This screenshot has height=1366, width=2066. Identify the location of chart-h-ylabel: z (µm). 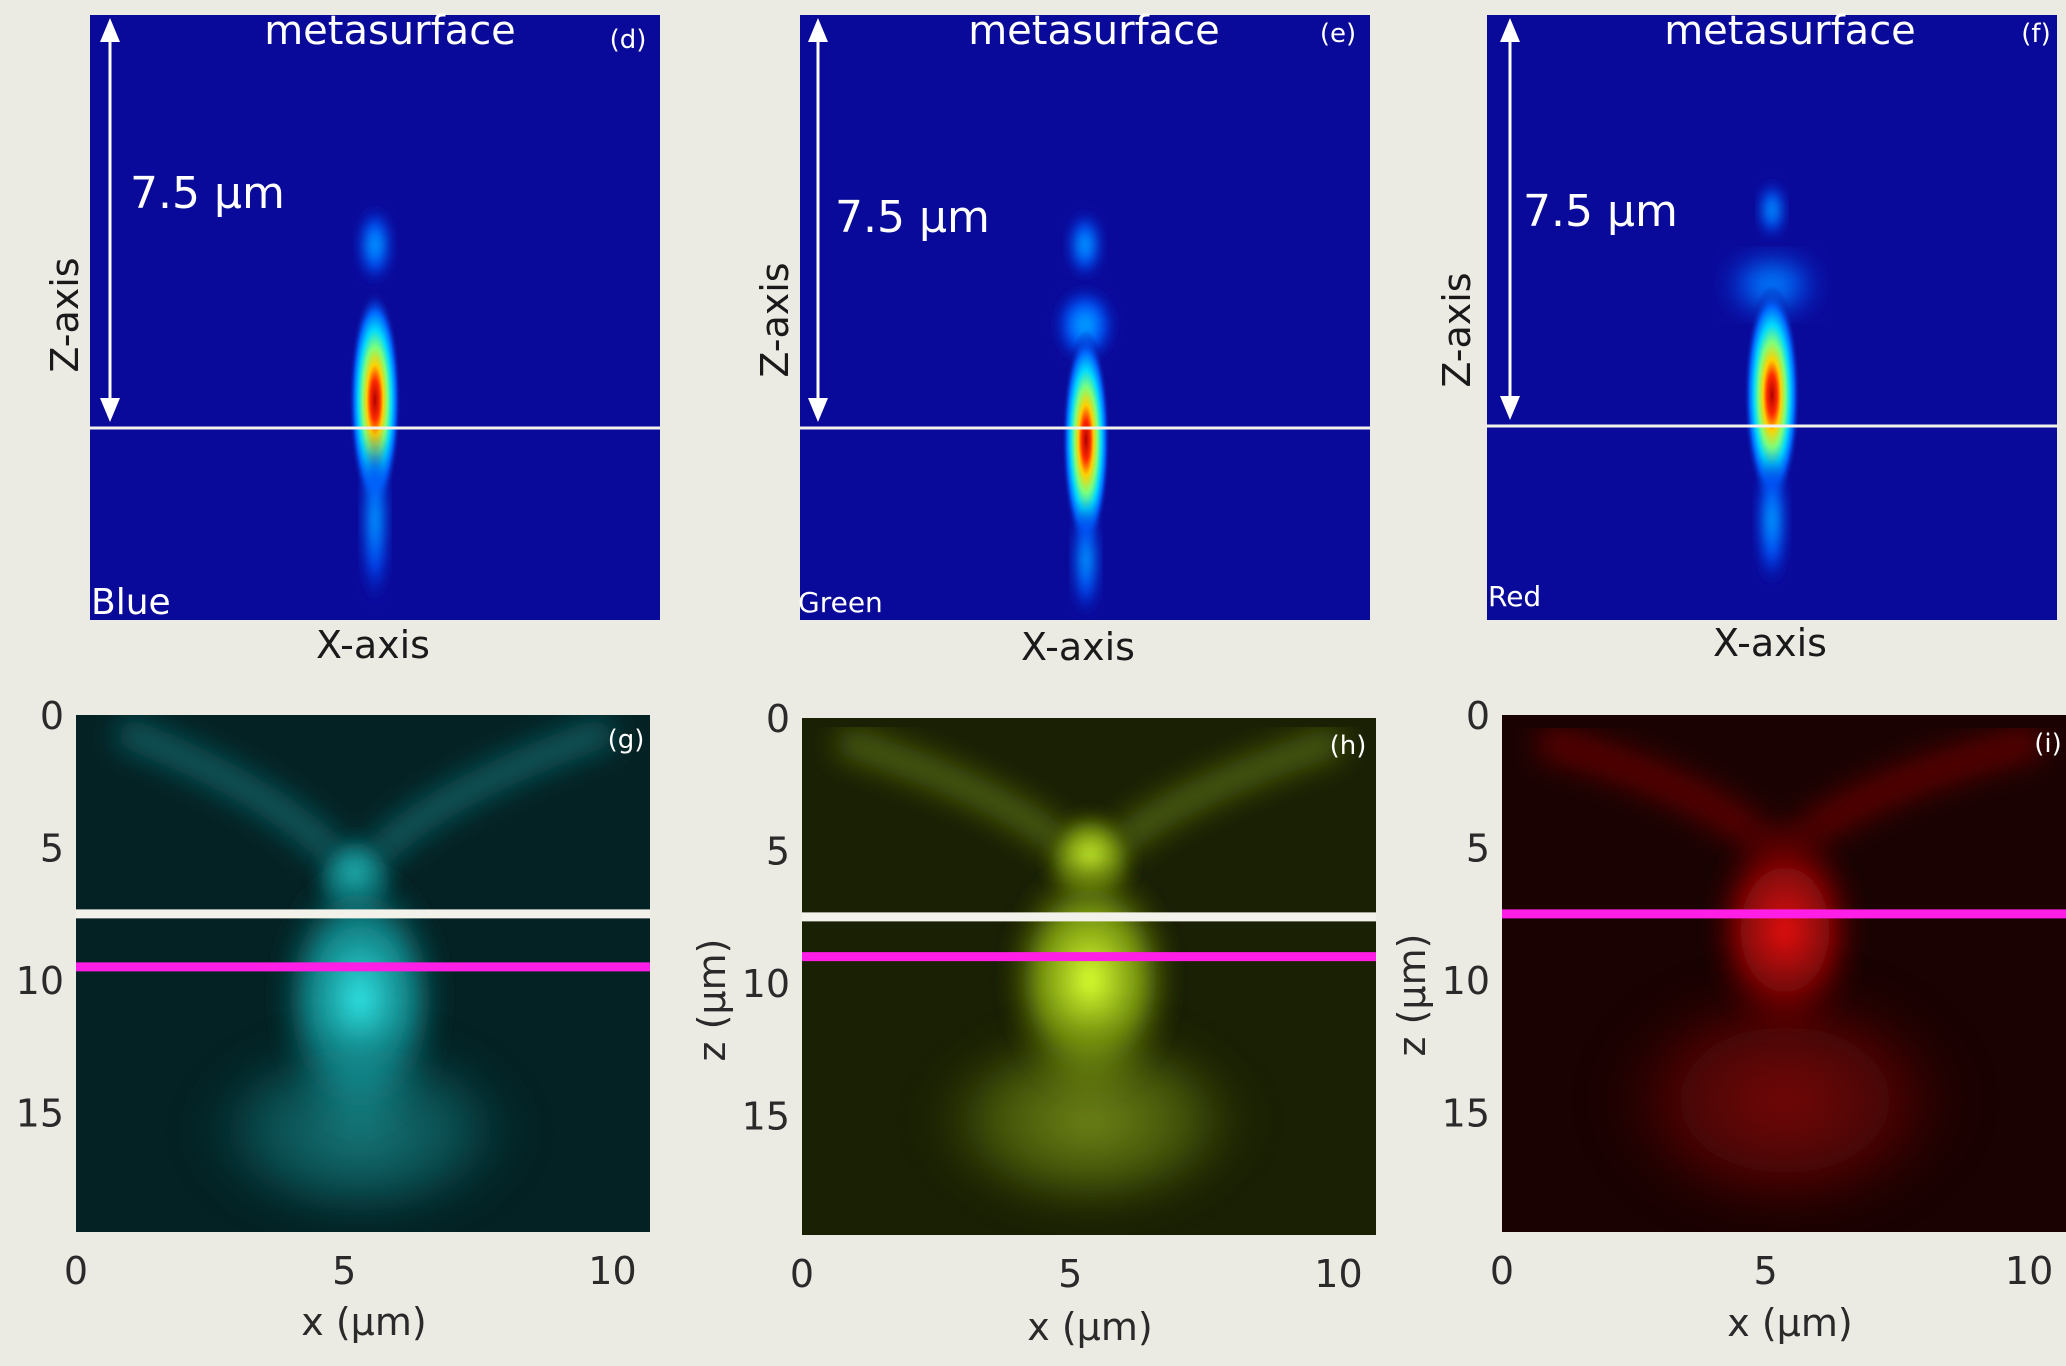
(712, 1000).